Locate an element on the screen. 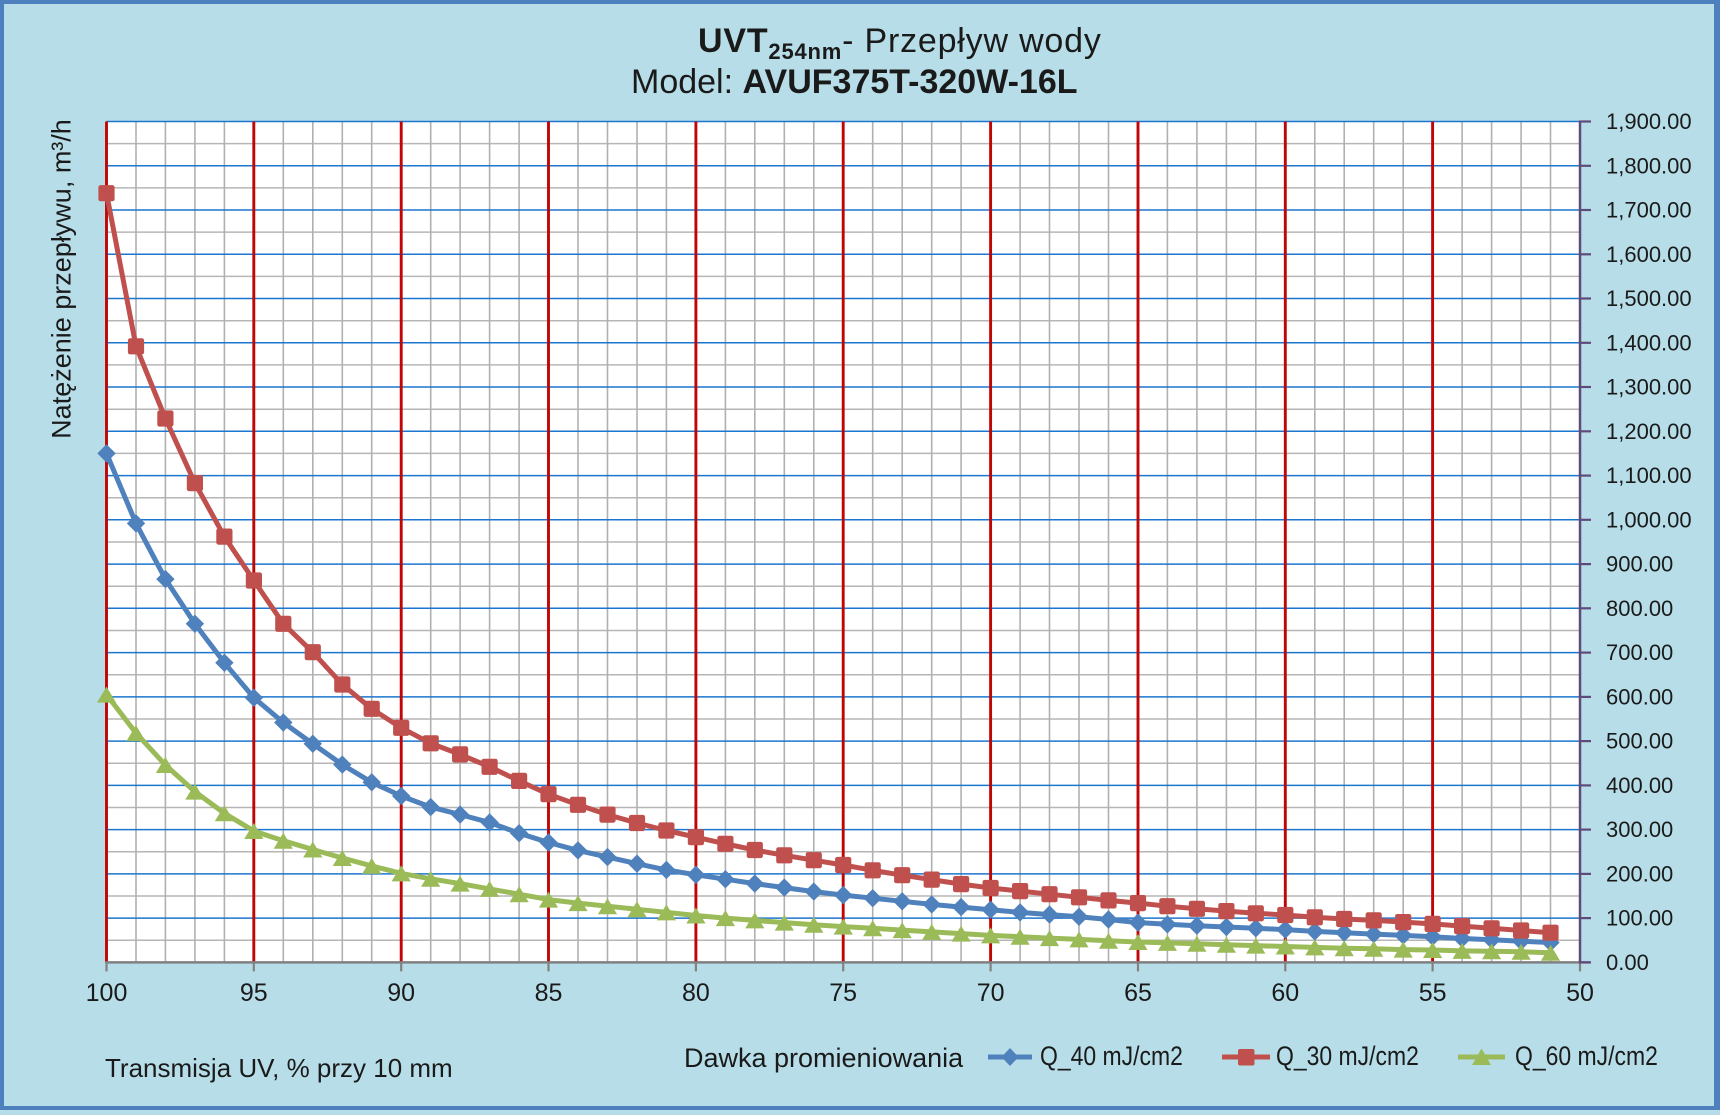  svg-text: 200.00 is located at coordinates (1639, 873).